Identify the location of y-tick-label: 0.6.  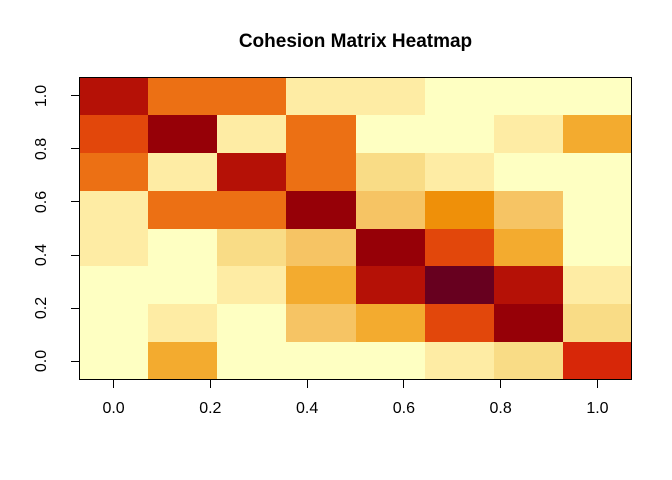
(41, 202).